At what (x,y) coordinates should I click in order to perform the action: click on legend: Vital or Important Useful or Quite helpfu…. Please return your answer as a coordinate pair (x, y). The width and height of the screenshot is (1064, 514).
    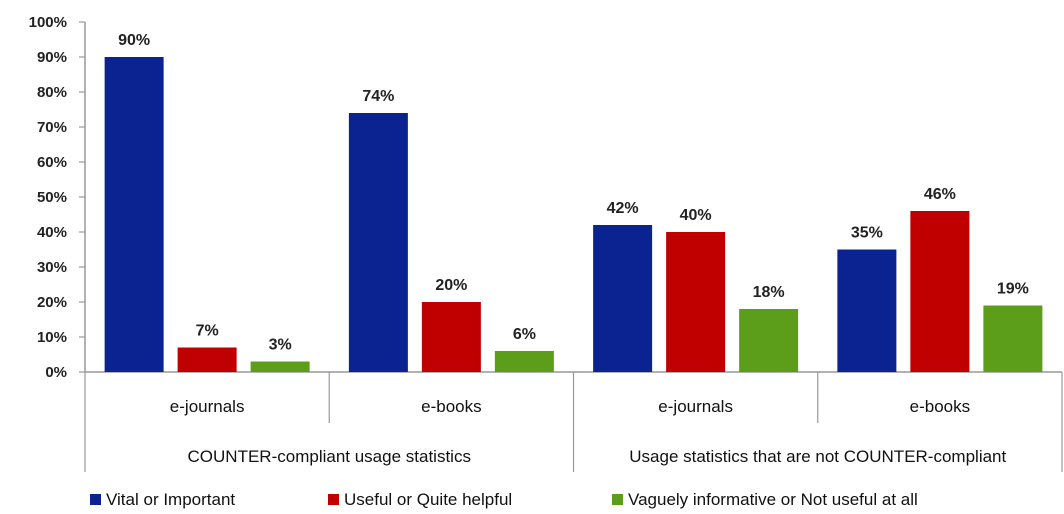
    Looking at the image, I should click on (504, 499).